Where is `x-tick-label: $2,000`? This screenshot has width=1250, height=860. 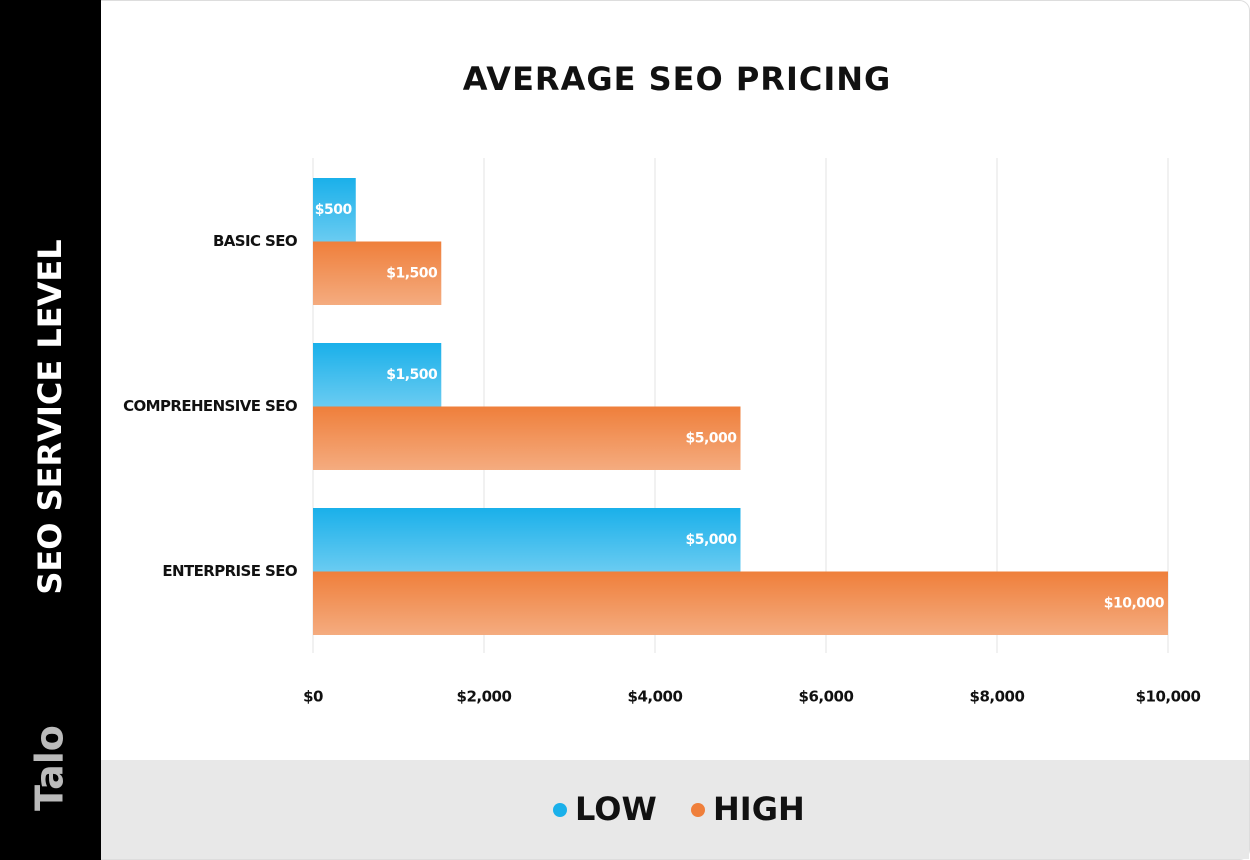 x-tick-label: $2,000 is located at coordinates (484, 697).